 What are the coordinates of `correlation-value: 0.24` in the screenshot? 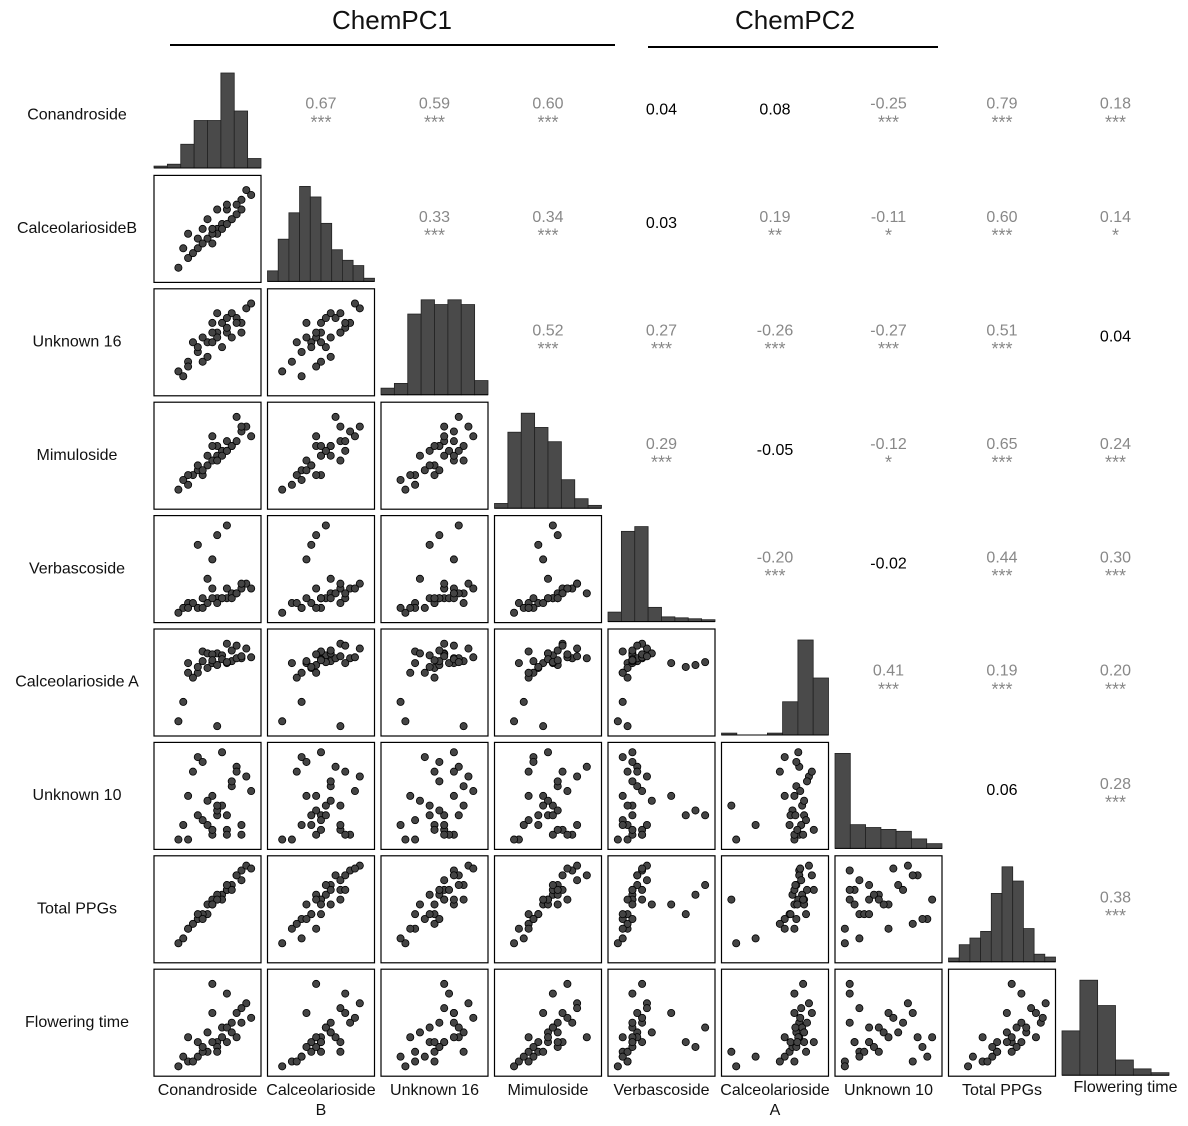 It's located at (1115, 444).